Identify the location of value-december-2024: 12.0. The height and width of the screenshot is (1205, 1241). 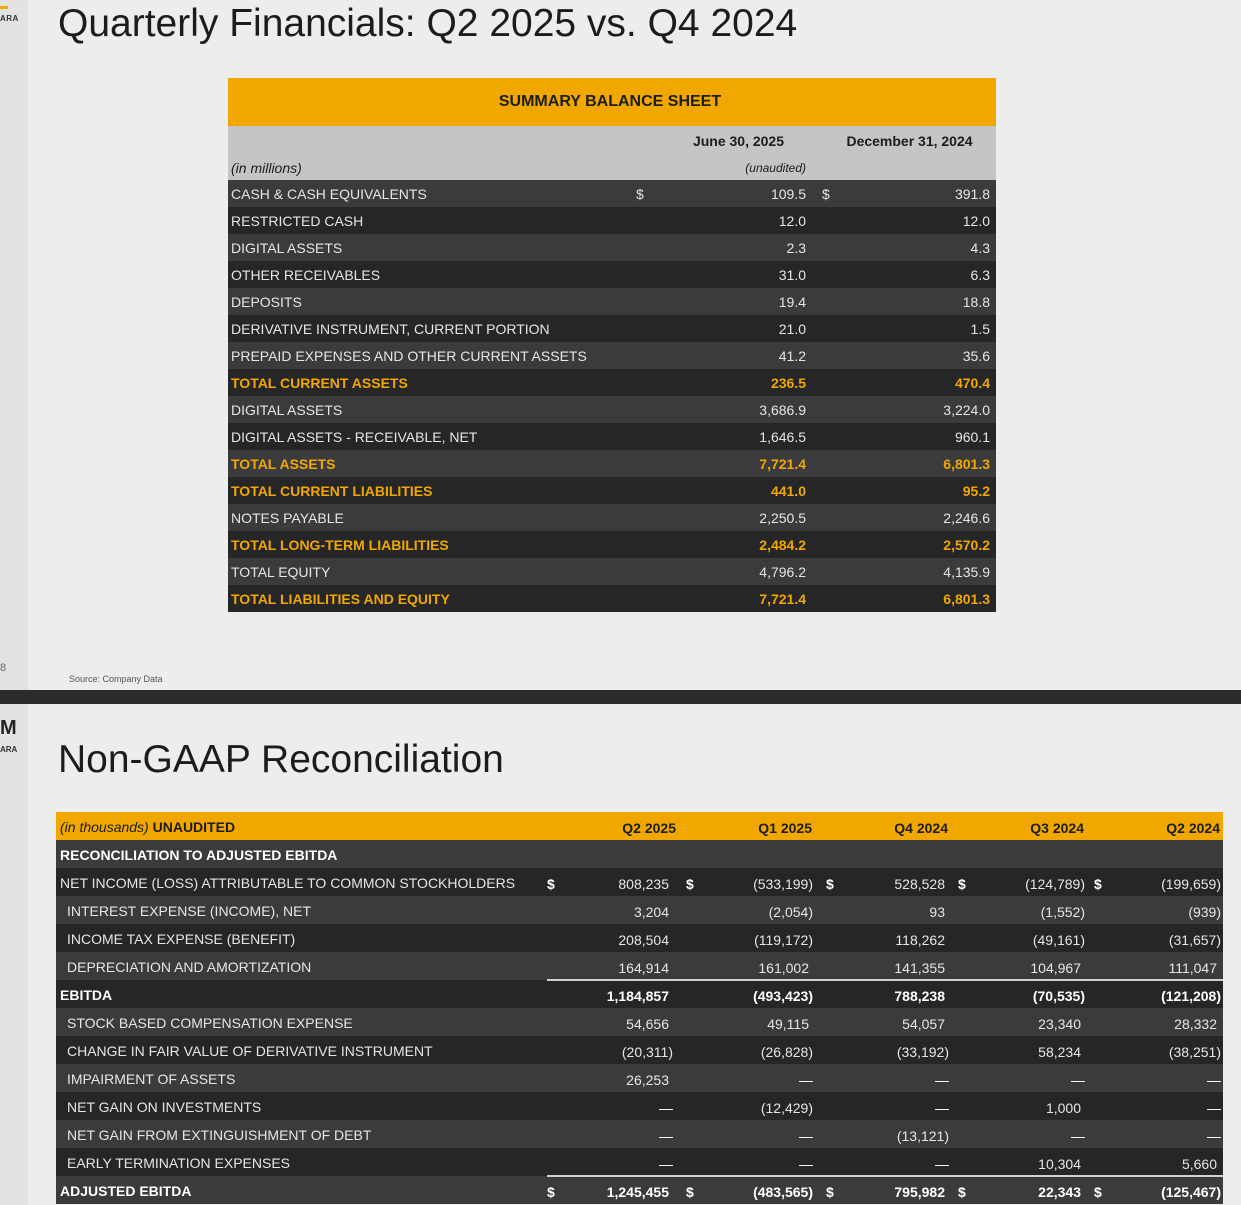
(976, 221).